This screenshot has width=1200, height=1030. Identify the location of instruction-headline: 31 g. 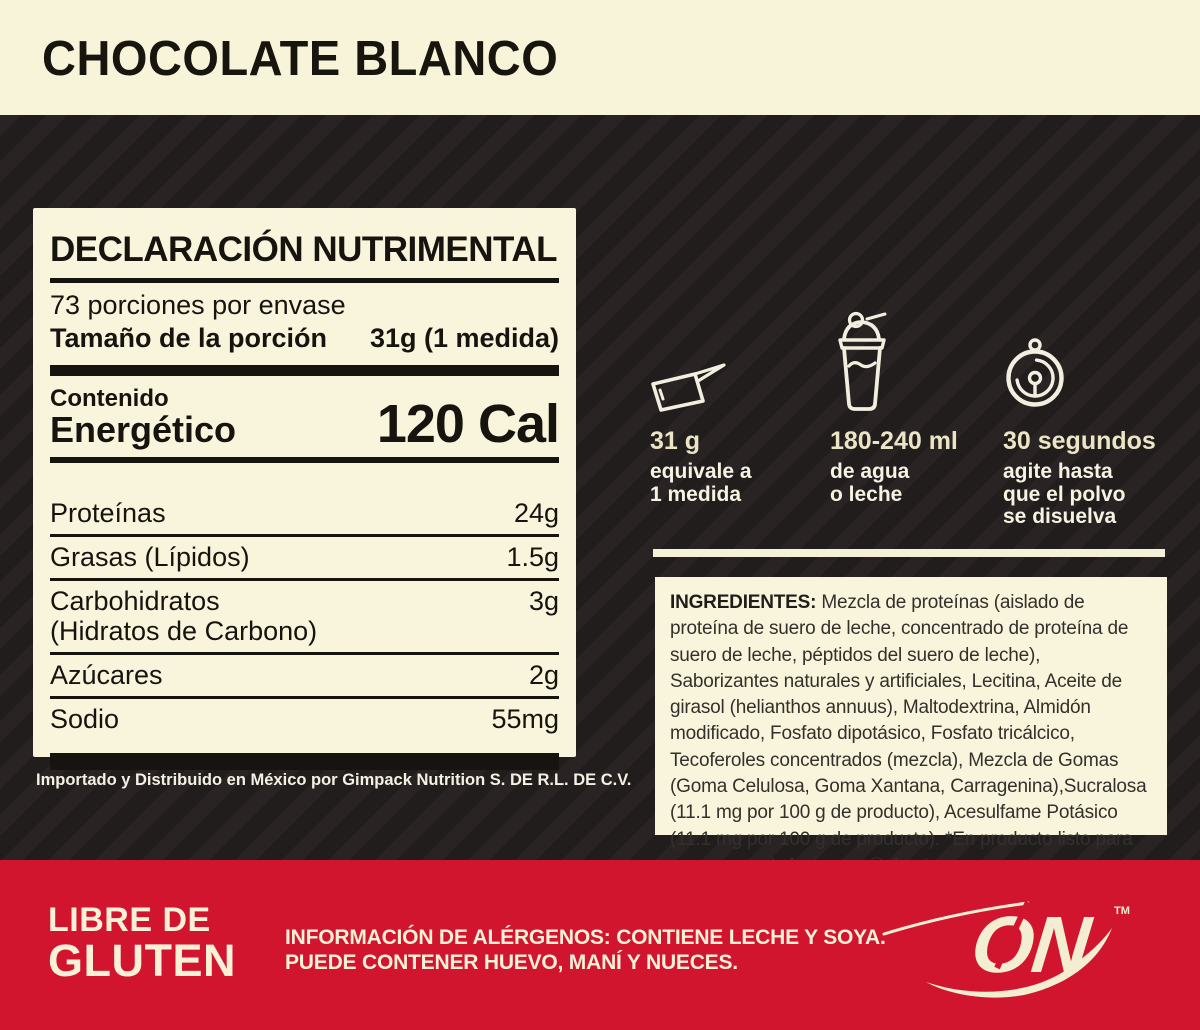
(675, 441).